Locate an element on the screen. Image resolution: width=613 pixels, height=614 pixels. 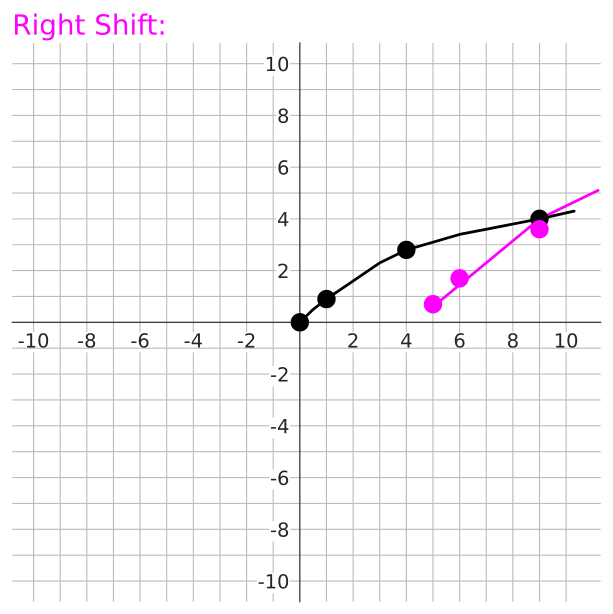
y-tick-label: 10 is located at coordinates (277, 64).